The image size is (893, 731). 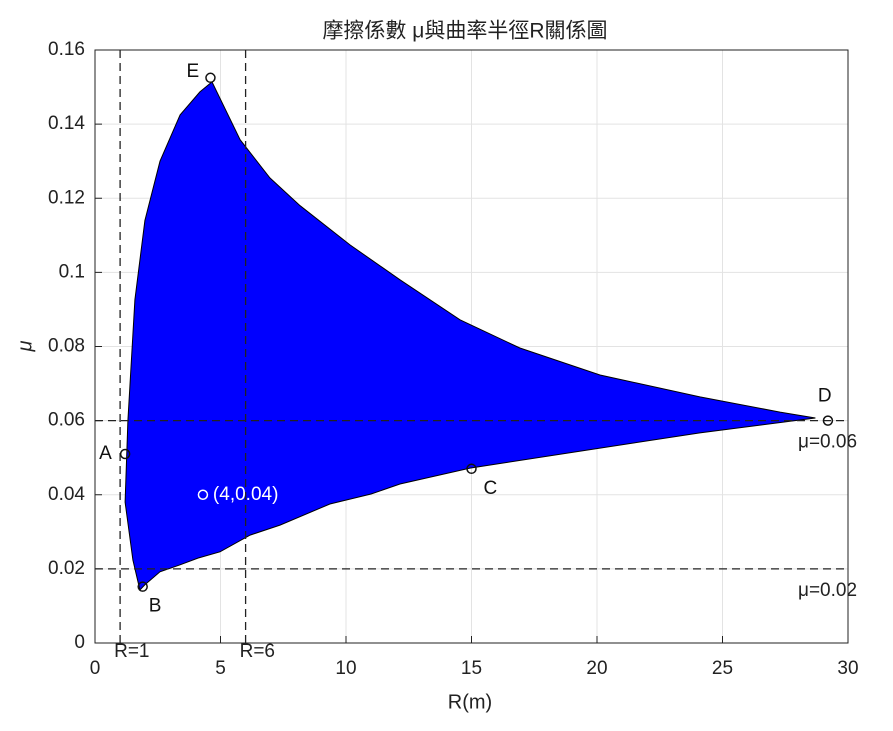 What do you see at coordinates (66, 568) in the screenshot?
I see `y-tick-label: 0.02` at bounding box center [66, 568].